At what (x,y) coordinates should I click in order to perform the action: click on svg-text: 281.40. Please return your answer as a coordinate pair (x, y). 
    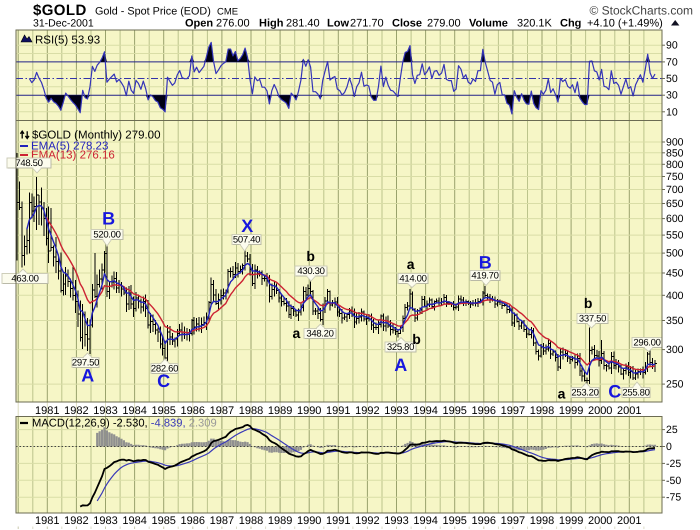
    Looking at the image, I should click on (303, 24).